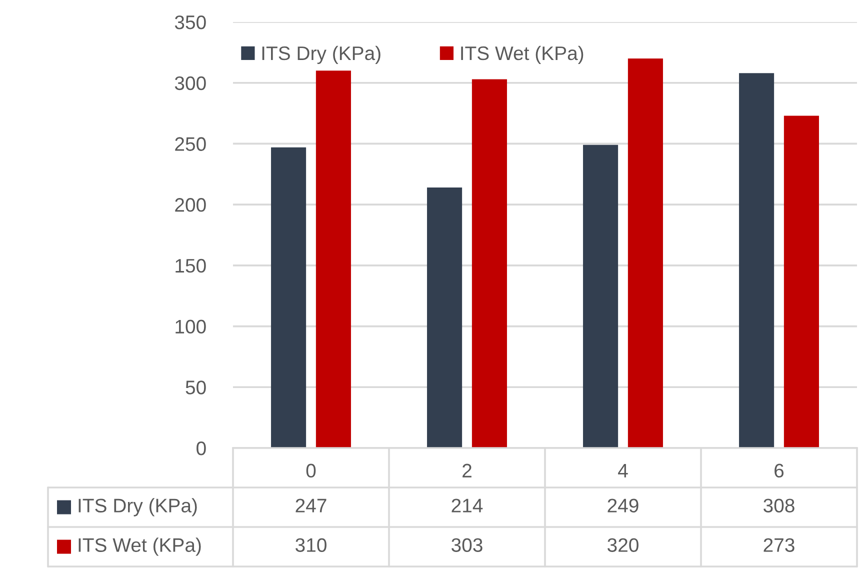 The width and height of the screenshot is (864, 568). What do you see at coordinates (196, 387) in the screenshot?
I see `y-tick-label: 50` at bounding box center [196, 387].